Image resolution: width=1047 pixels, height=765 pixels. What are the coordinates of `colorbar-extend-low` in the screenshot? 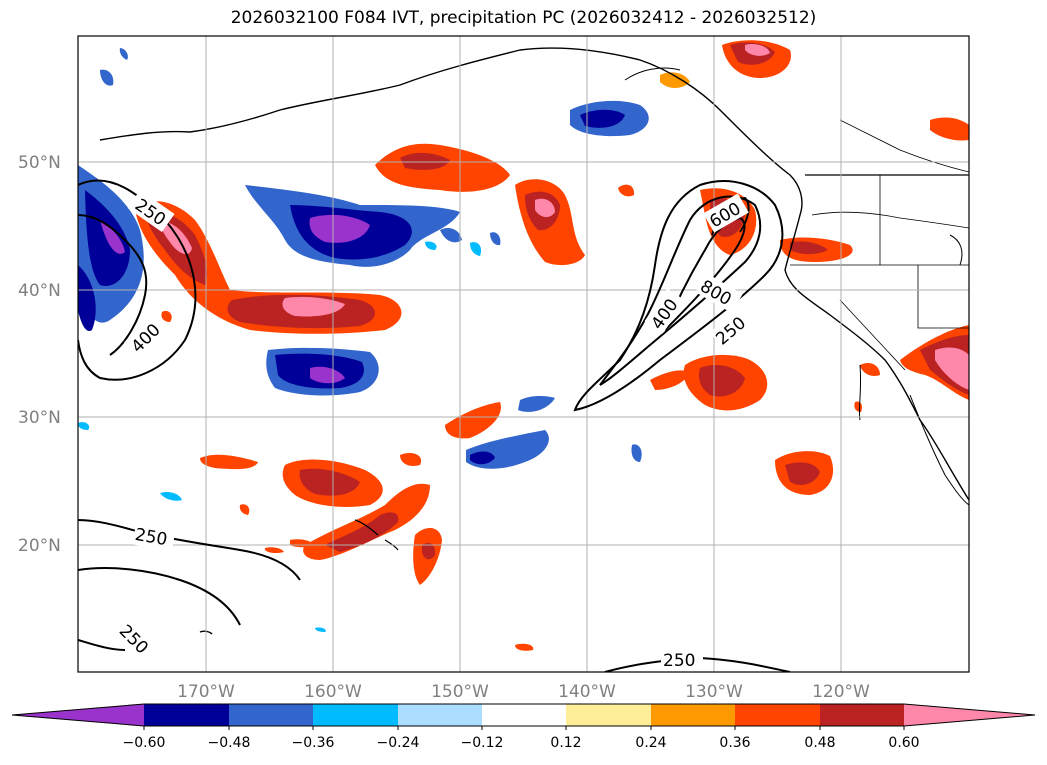 It's located at (78, 715).